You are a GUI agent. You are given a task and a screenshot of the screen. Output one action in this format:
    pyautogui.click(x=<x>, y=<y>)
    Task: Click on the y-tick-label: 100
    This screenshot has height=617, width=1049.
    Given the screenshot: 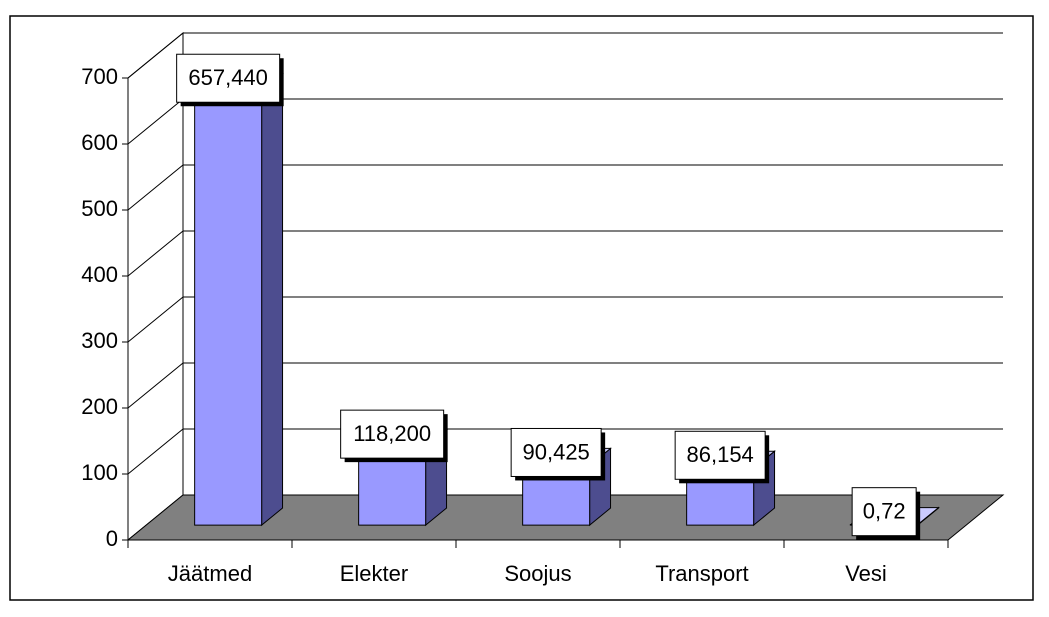 What is the action you would take?
    pyautogui.click(x=99, y=472)
    